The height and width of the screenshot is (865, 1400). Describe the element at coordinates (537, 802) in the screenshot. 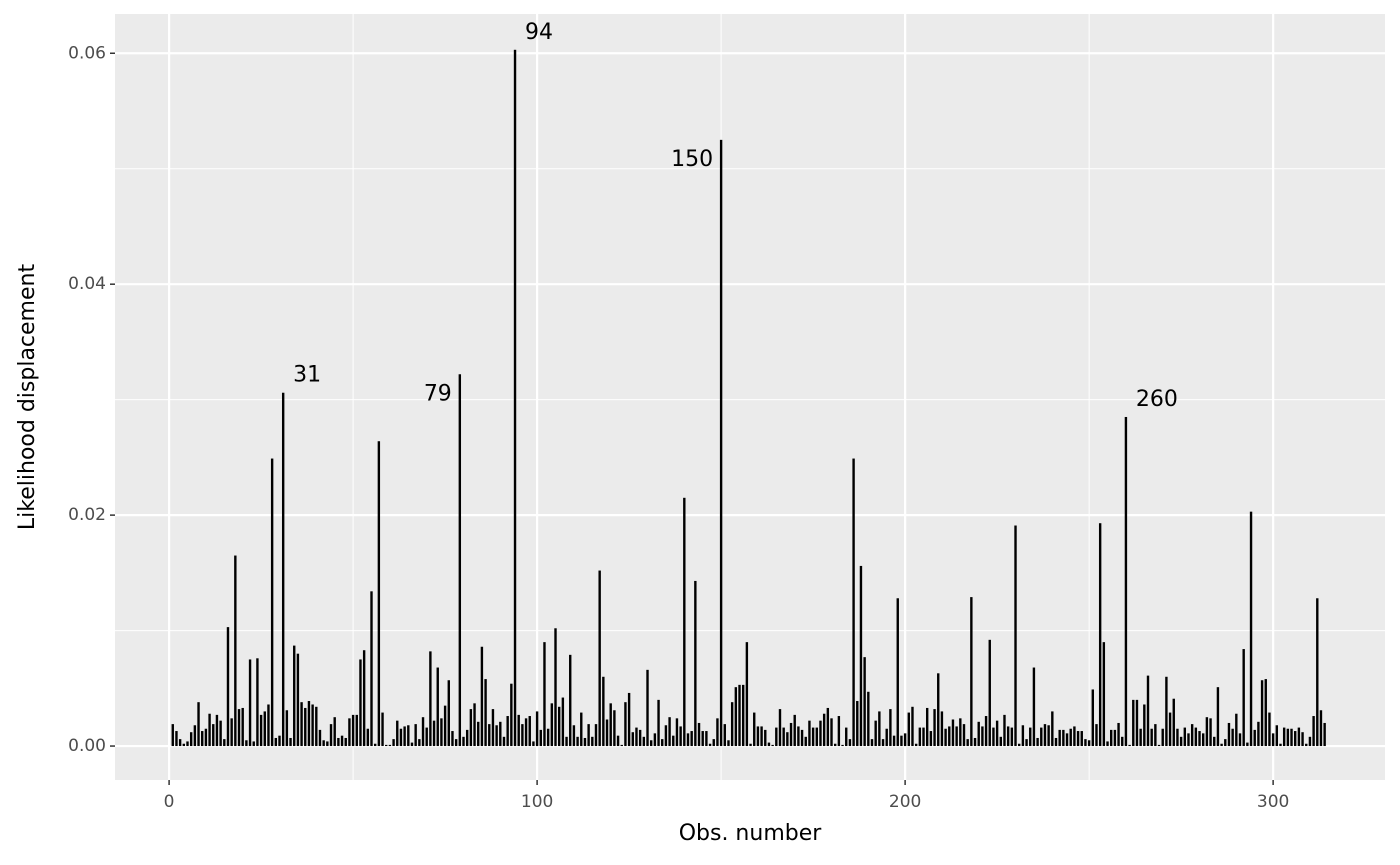

I see `x-tick-label: 100` at that location.